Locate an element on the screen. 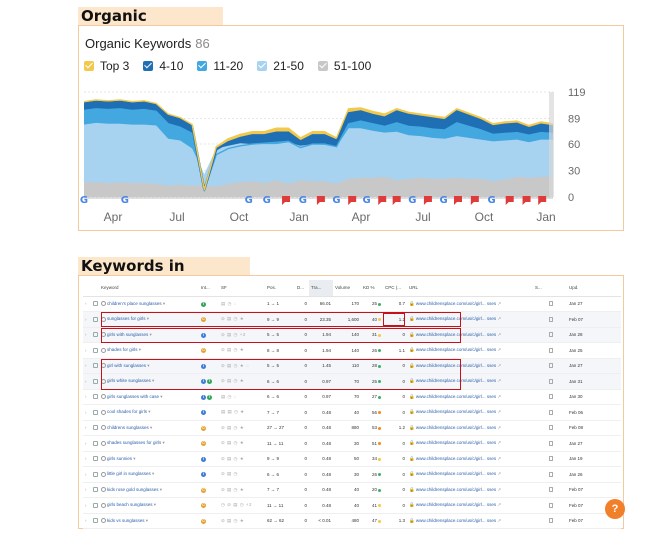  keyword-link: sunglasses for girls is located at coordinates (126, 319).